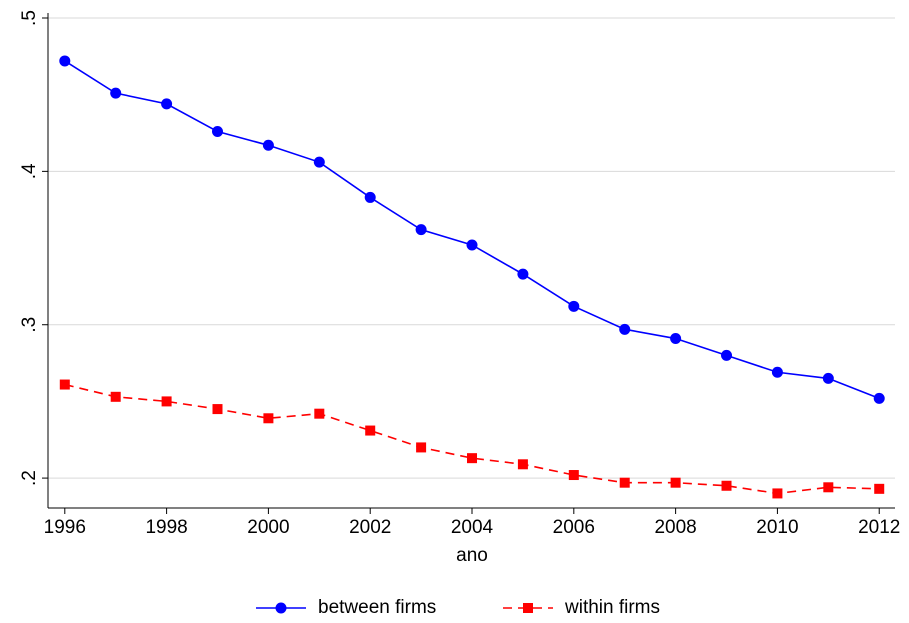 Image resolution: width=909 pixels, height=623 pixels. I want to click on x-axis-label: ano, so click(472, 555).